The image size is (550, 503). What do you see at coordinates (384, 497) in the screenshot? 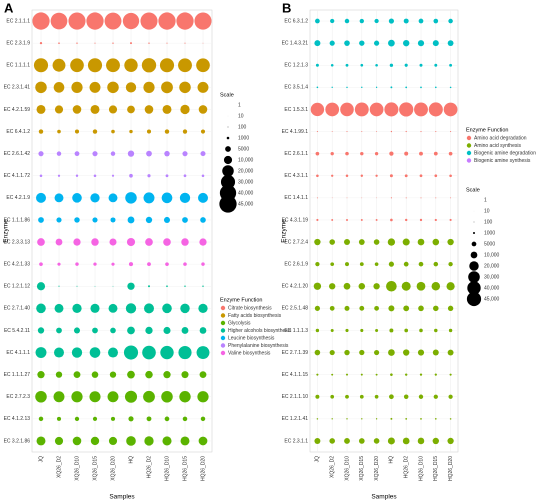
I see `x-axis-title: Samples` at bounding box center [384, 497].